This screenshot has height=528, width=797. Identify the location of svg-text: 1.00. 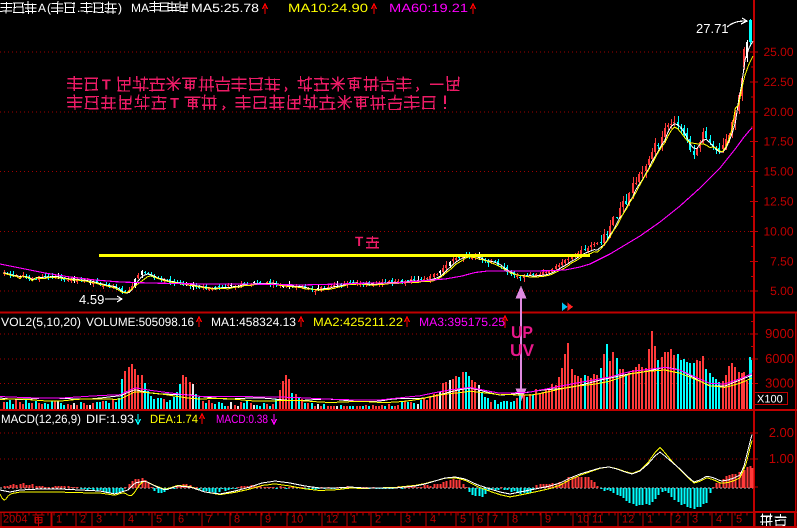
(781, 458).